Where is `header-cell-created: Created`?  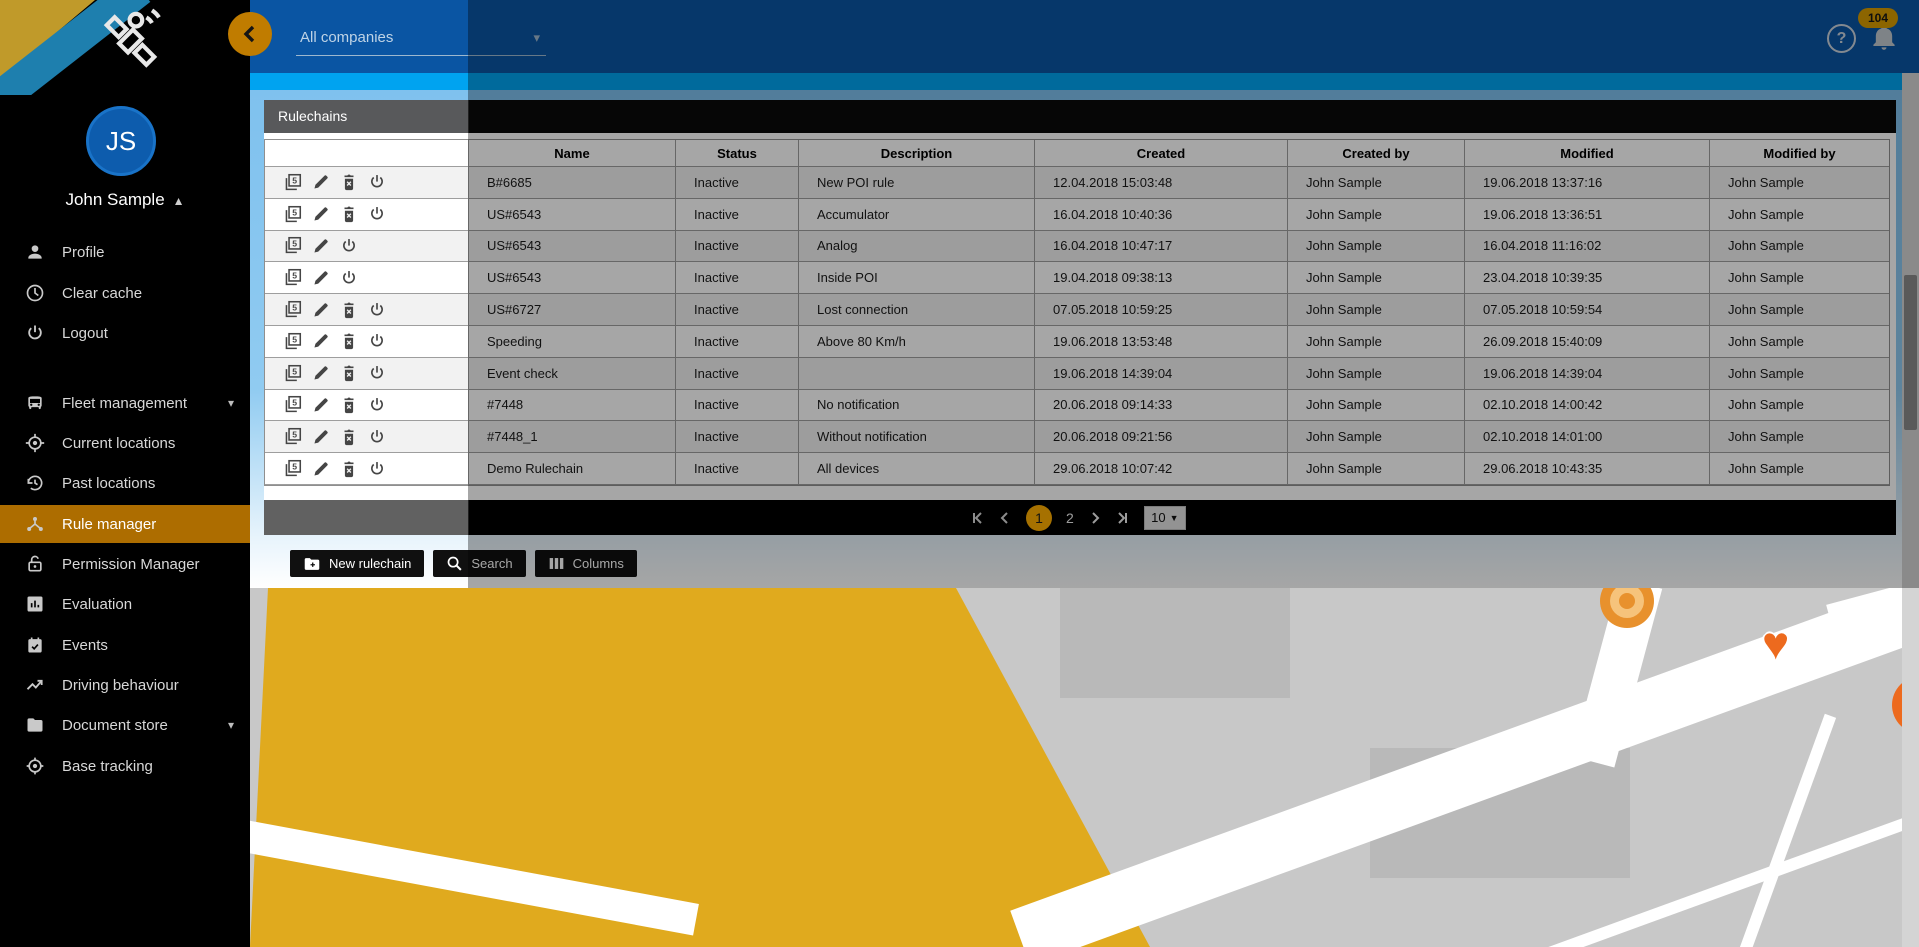
header-cell-created: Created is located at coordinates (1161, 153).